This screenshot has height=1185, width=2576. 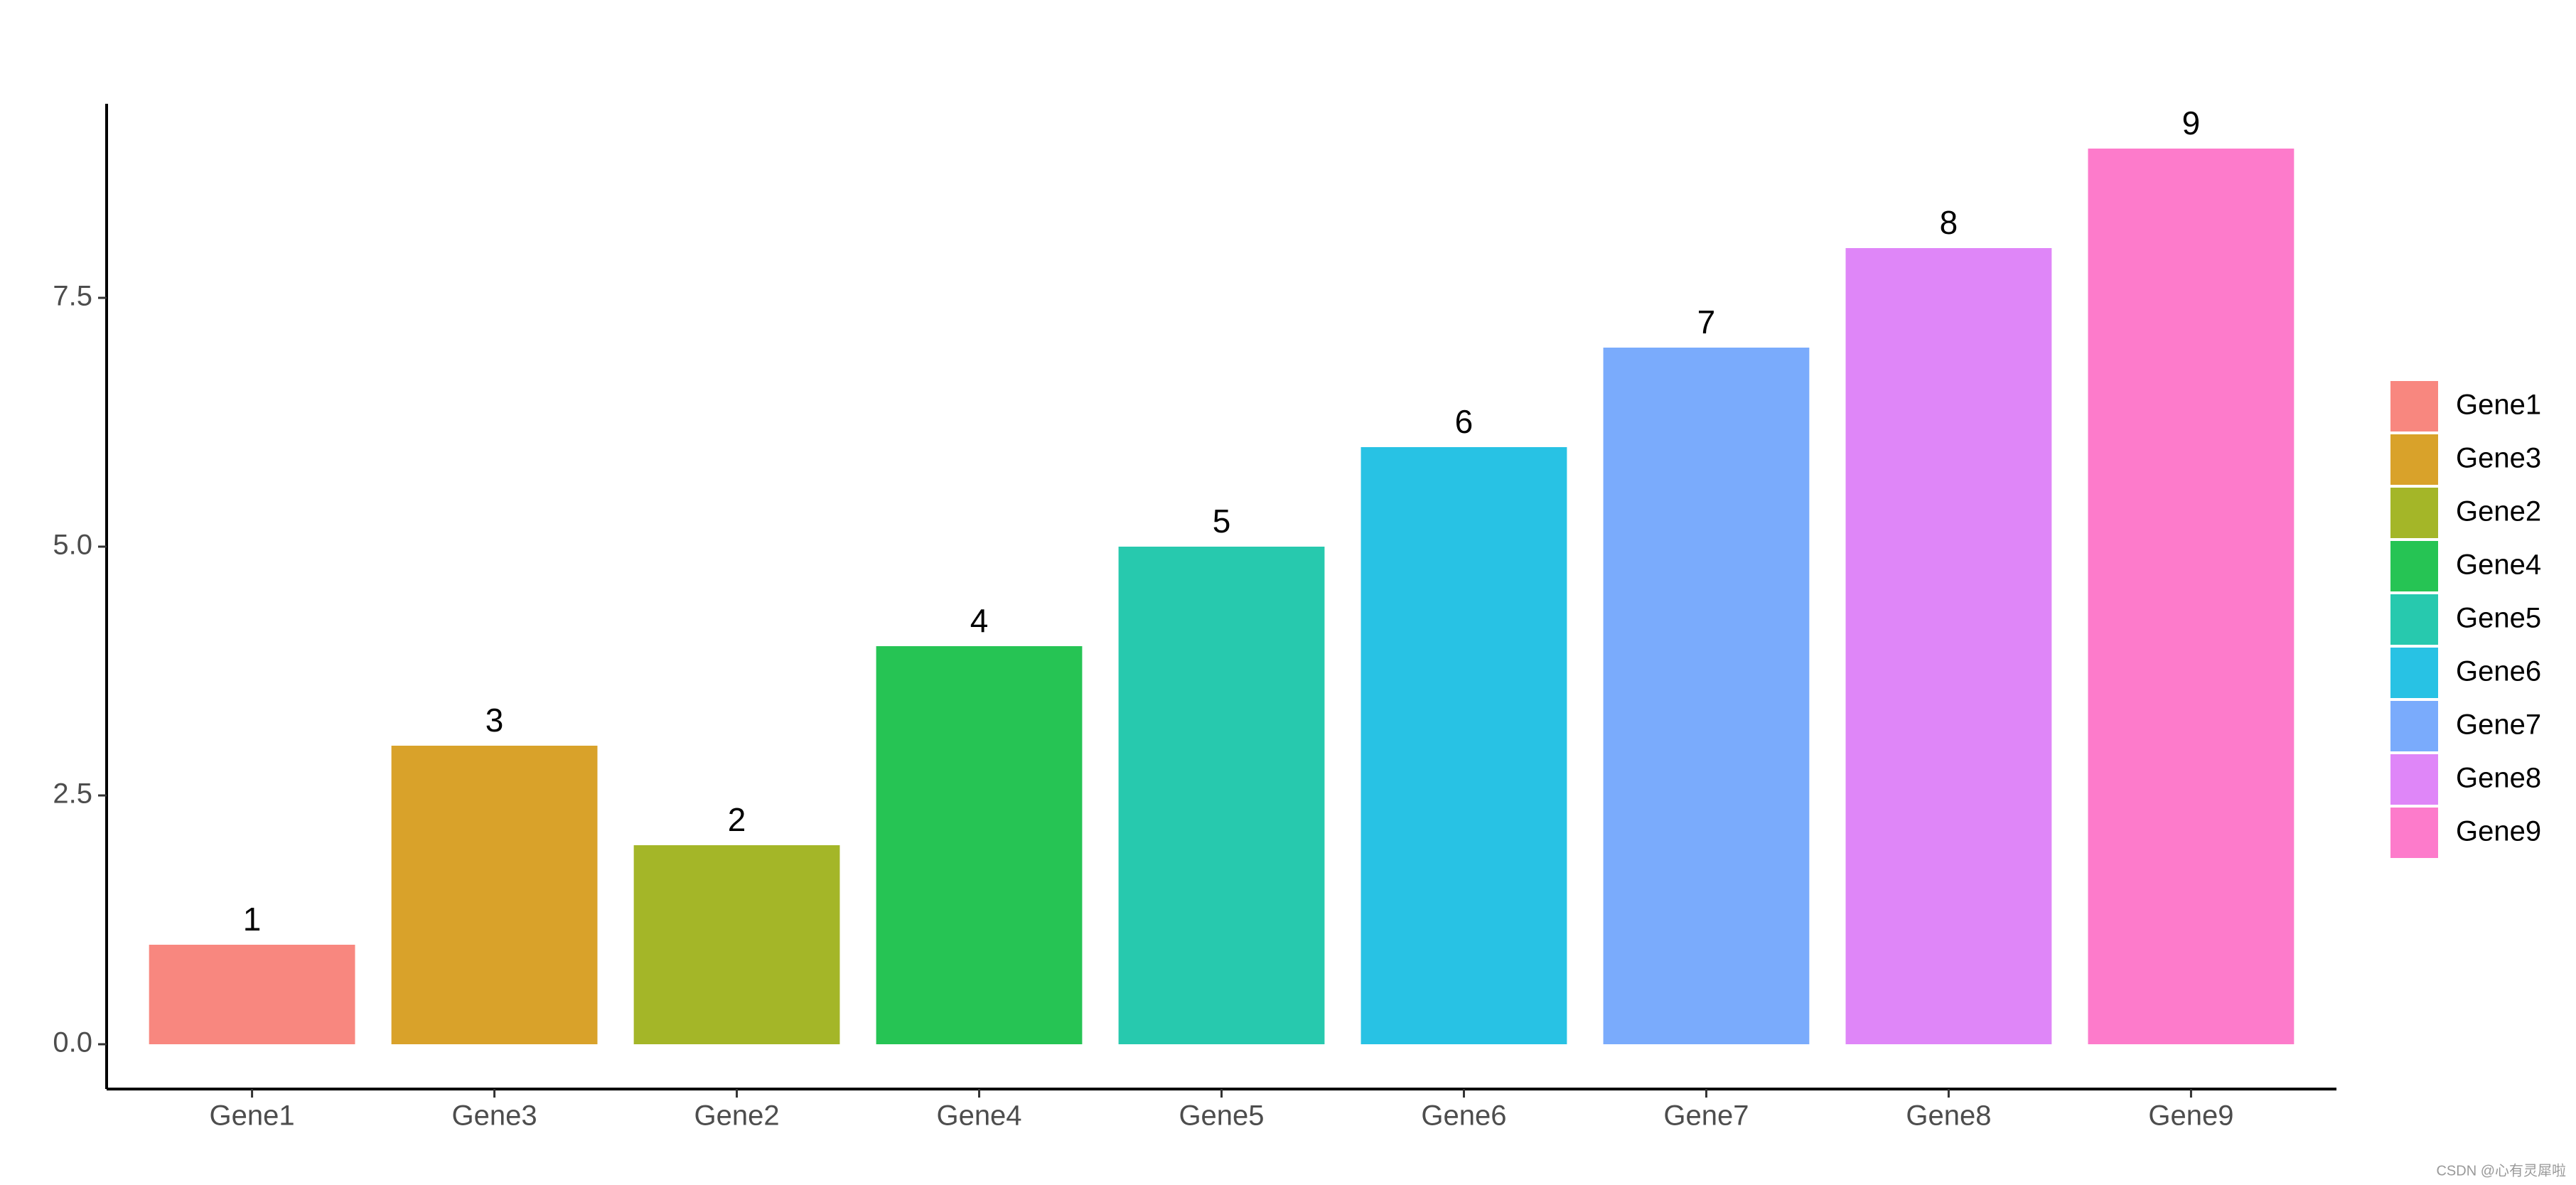 What do you see at coordinates (72, 794) in the screenshot?
I see `y-tick-label: 2.5` at bounding box center [72, 794].